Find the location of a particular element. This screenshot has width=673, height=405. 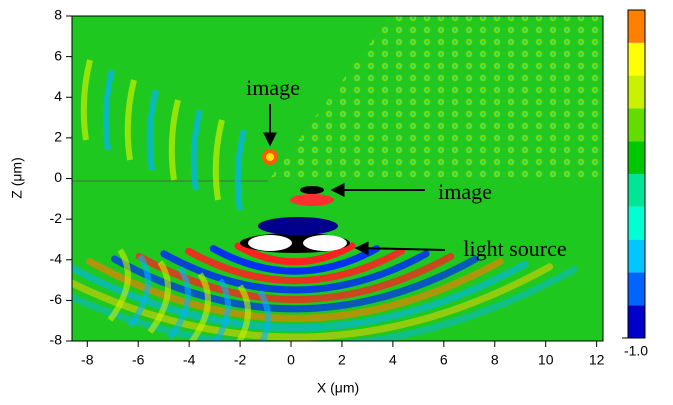

y-tick-label: -2 is located at coordinates (56, 218).